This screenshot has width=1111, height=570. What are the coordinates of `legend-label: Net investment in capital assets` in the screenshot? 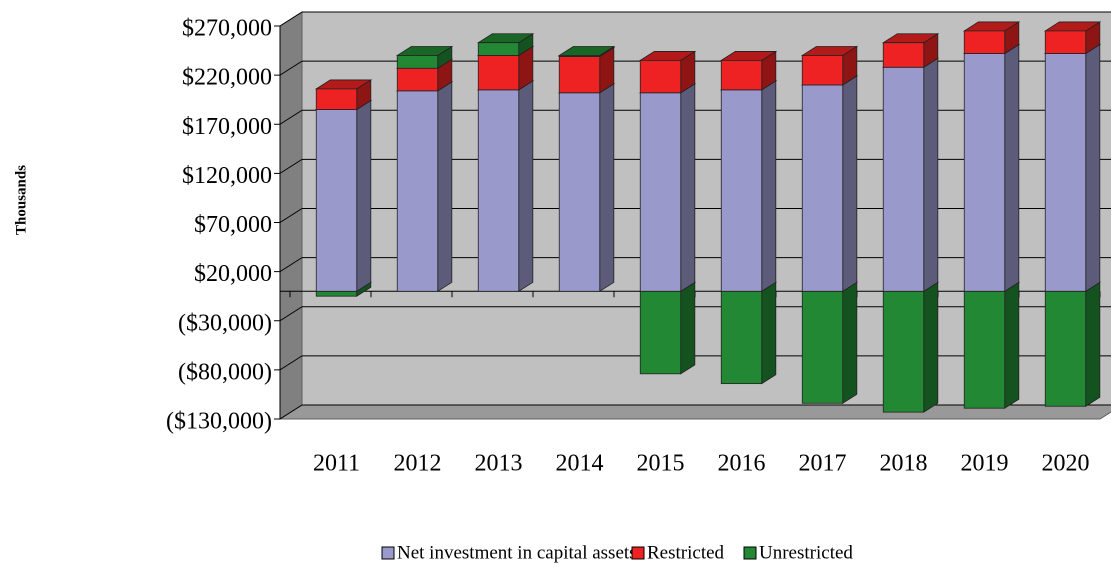 It's located at (517, 552).